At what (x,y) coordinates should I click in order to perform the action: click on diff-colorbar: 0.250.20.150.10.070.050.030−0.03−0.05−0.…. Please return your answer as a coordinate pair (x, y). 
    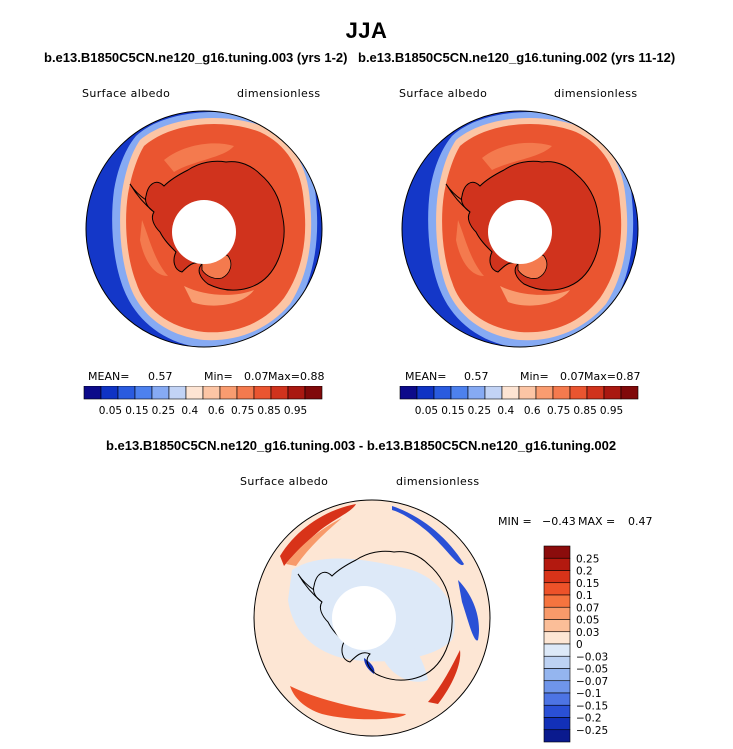
    Looking at the image, I should click on (575, 644).